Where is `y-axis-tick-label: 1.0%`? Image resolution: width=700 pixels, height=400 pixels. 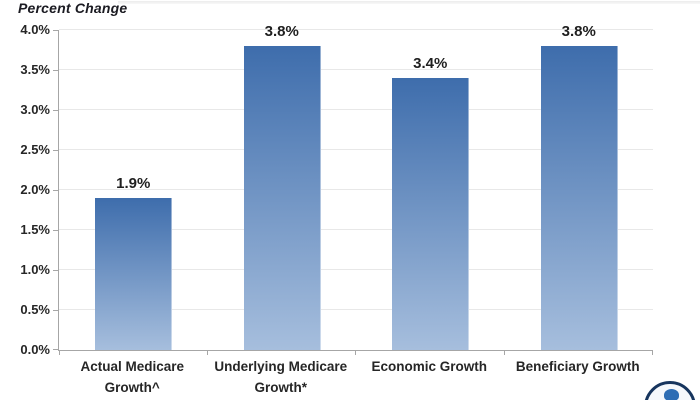
y-axis-tick-label: 1.0% is located at coordinates (35, 269).